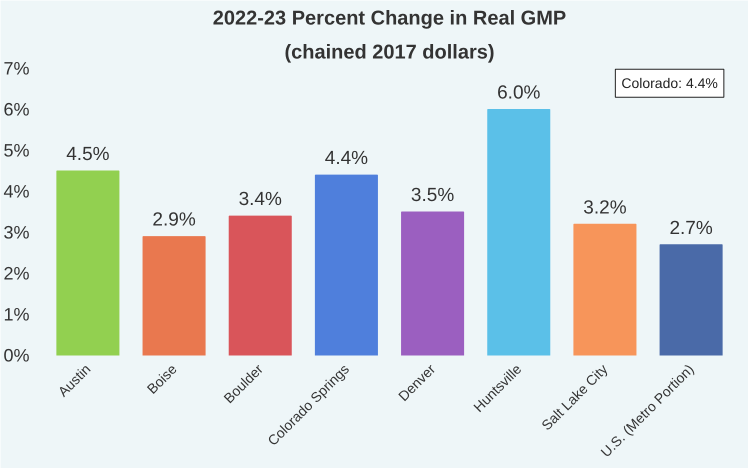  Describe the element at coordinates (16, 192) in the screenshot. I see `y-tick-label: 4%` at that location.